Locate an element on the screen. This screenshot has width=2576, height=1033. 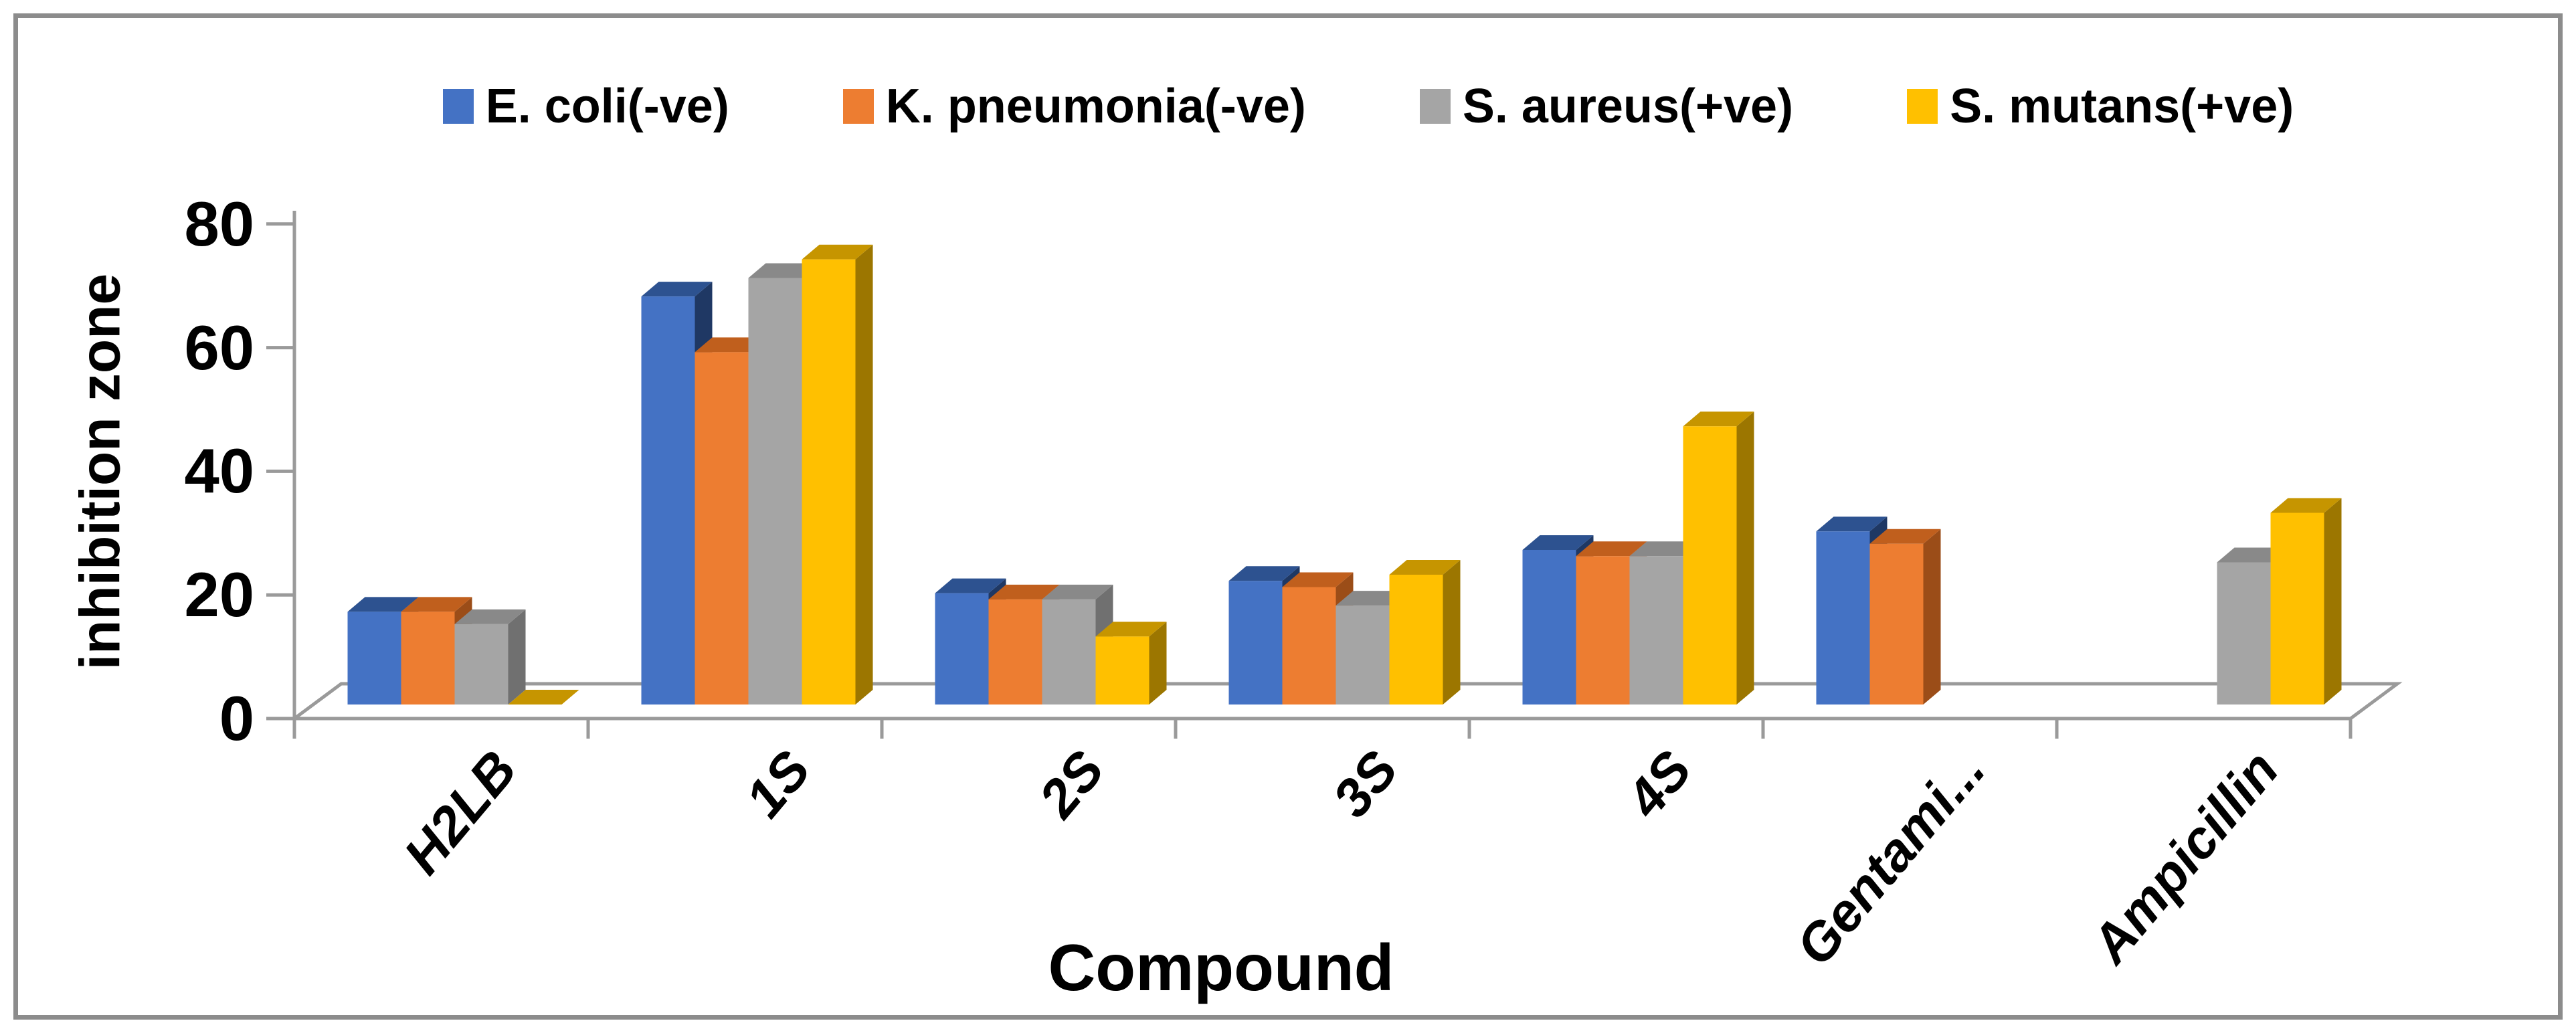
floor-plane is located at coordinates (1346, 702).